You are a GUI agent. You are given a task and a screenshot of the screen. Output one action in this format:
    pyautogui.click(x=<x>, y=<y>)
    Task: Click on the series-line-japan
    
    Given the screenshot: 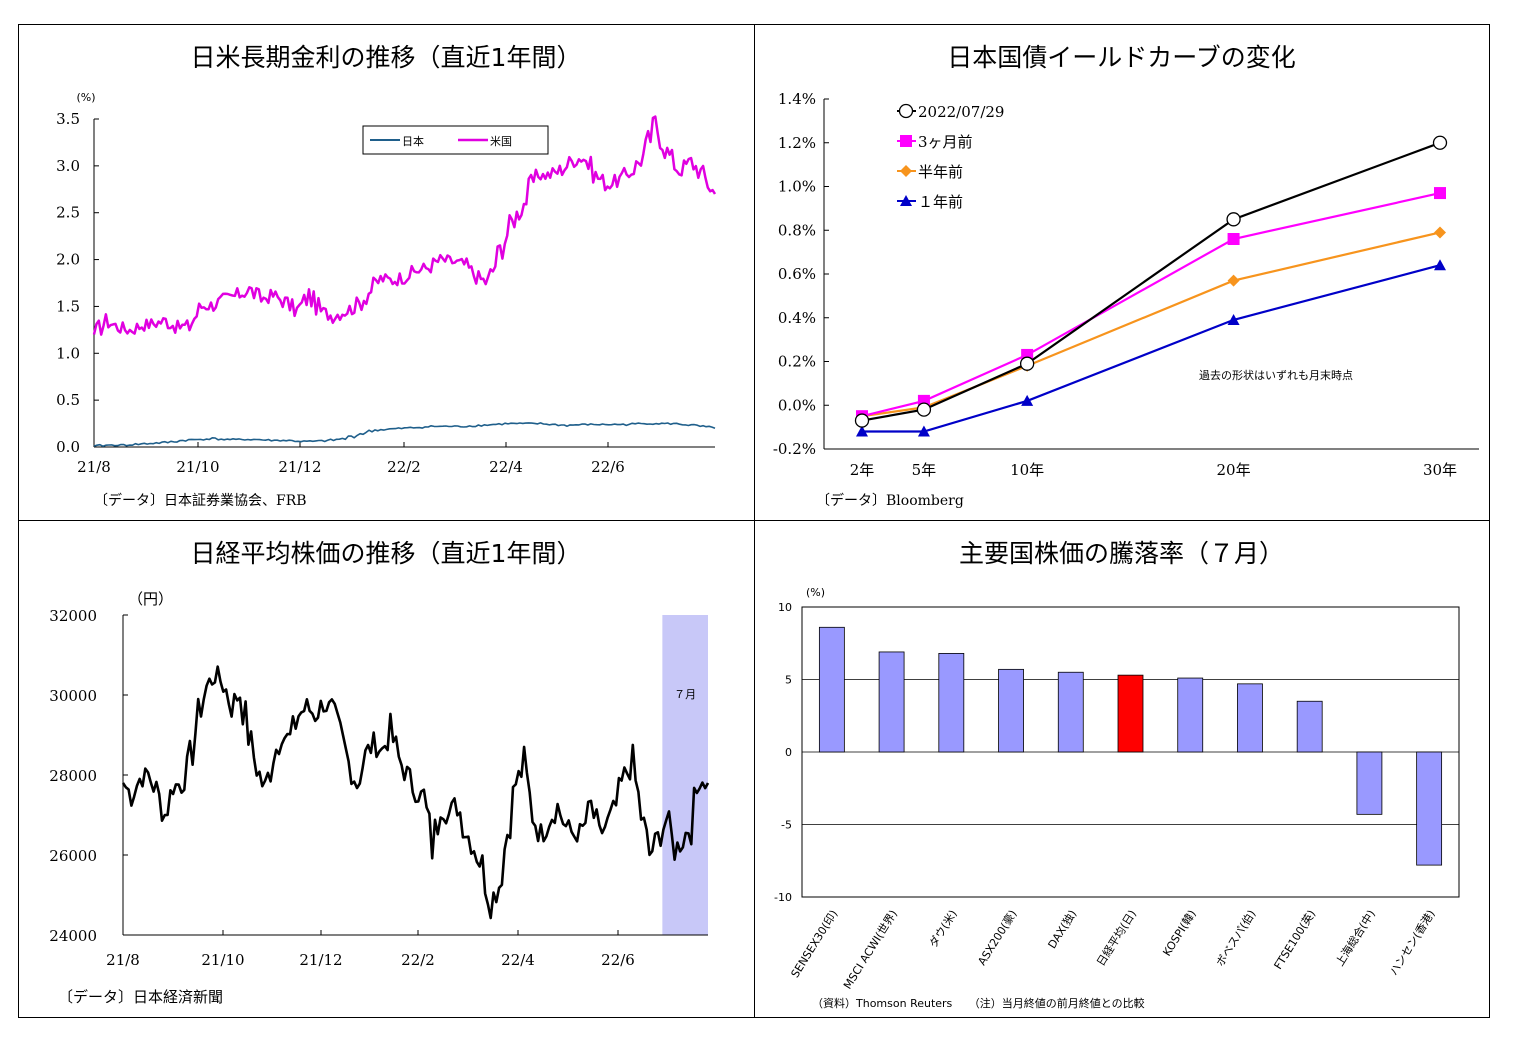 What is the action you would take?
    pyautogui.click(x=404, y=435)
    